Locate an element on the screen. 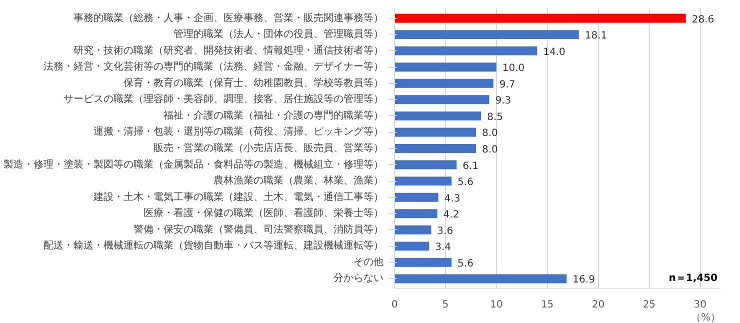 The width and height of the screenshot is (740, 323). y-tick-label: 配送・輸送・機械運転の職業（貨物自動車・バス等運転、建設機械運転等） is located at coordinates (214, 246).